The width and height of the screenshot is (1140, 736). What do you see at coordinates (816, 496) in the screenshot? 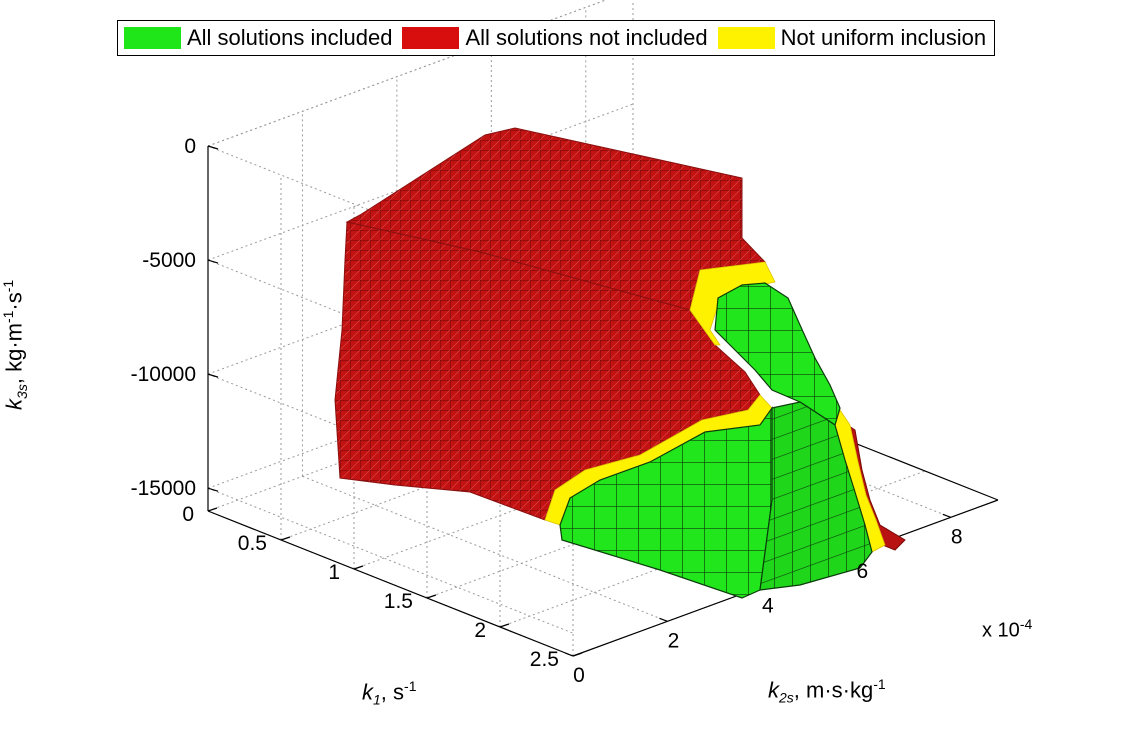
I see `green-region-lower-side` at bounding box center [816, 496].